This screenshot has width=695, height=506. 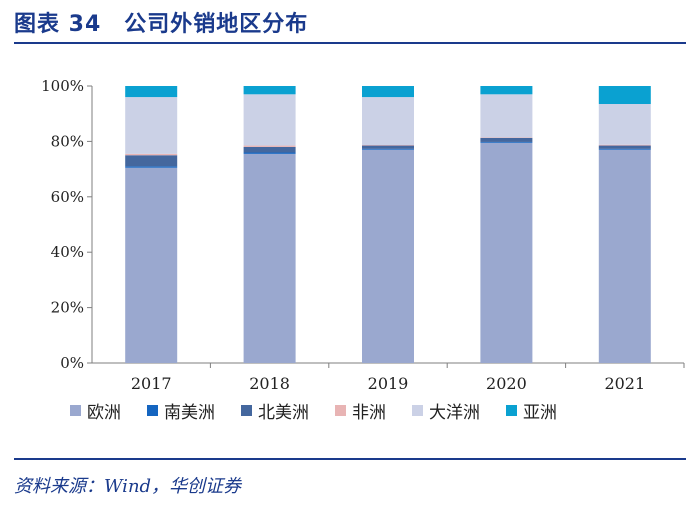 I want to click on x-tick-label: 2017, so click(x=151, y=383).